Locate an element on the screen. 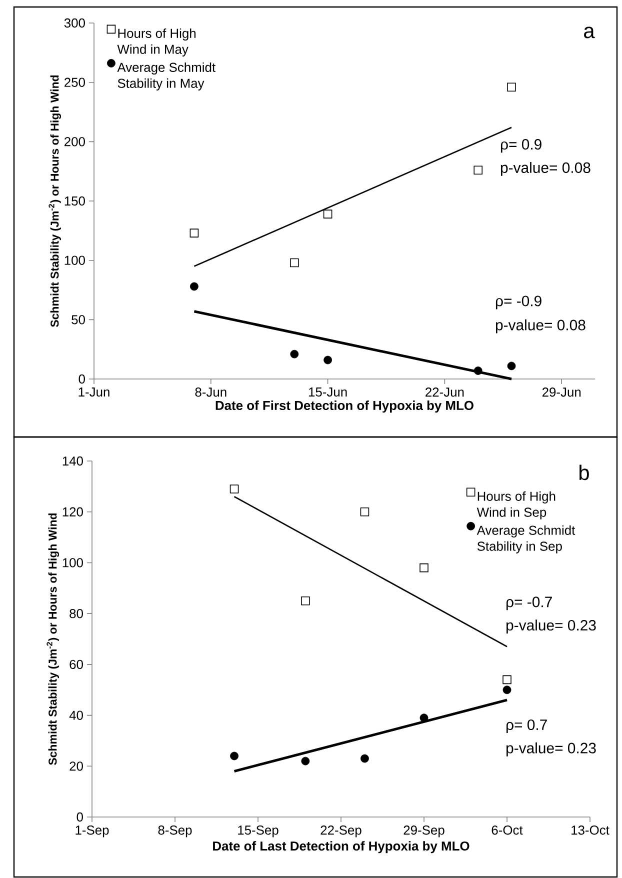 This screenshot has height=878, width=622. x-tick-label: 13-Oct is located at coordinates (591, 830).